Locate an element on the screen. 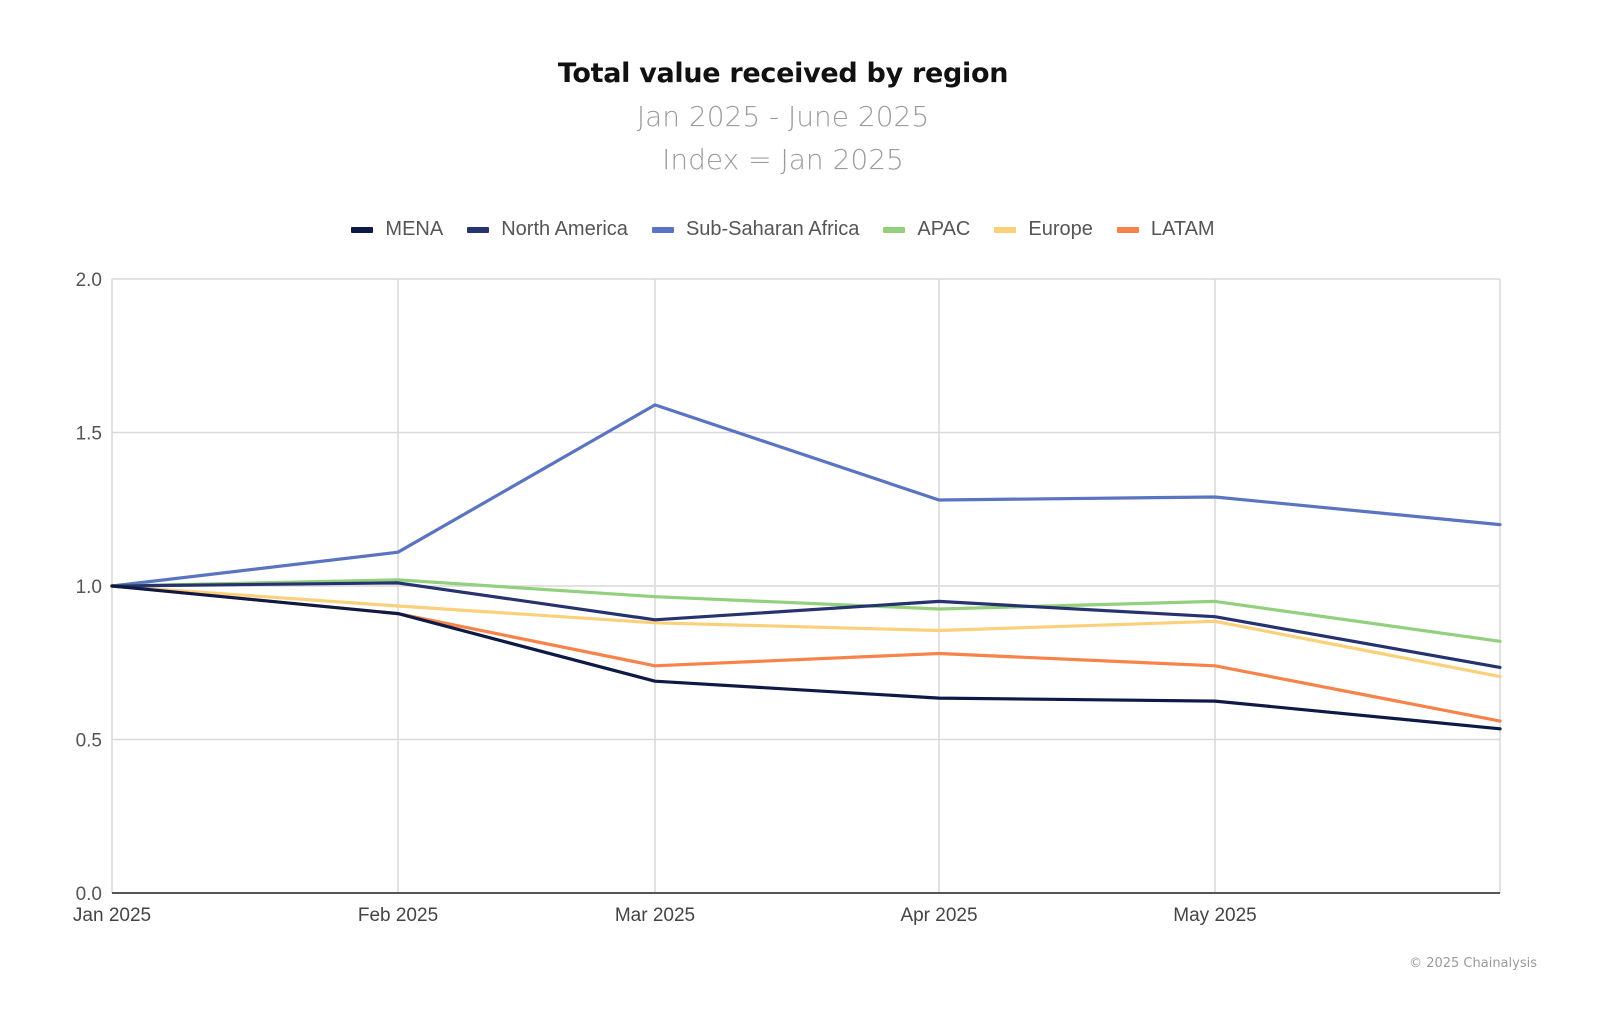 The height and width of the screenshot is (1027, 1600). chart-title: Total value received by region is located at coordinates (783, 73).